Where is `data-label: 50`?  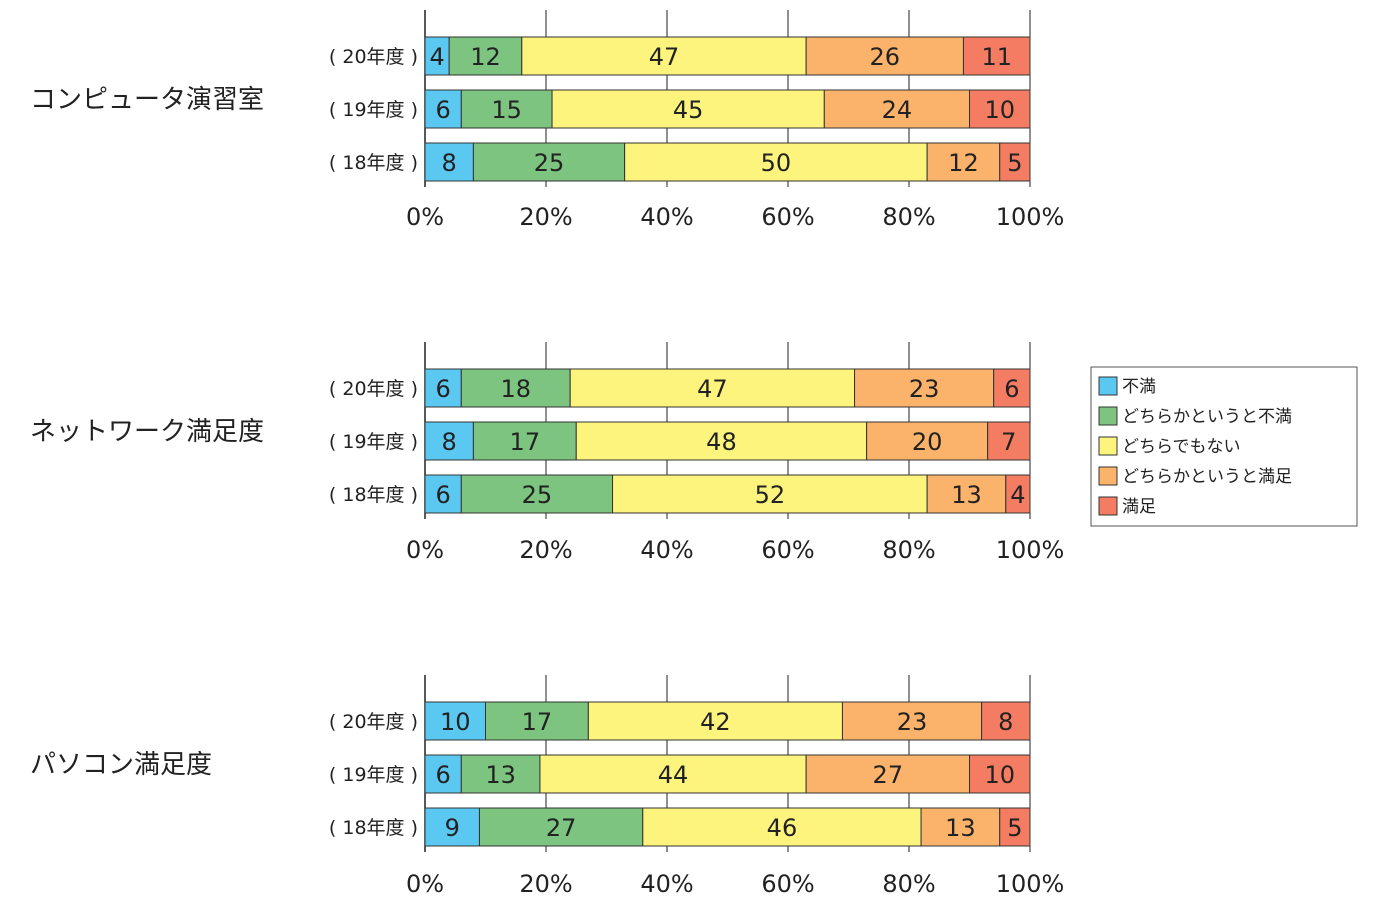 data-label: 50 is located at coordinates (776, 163).